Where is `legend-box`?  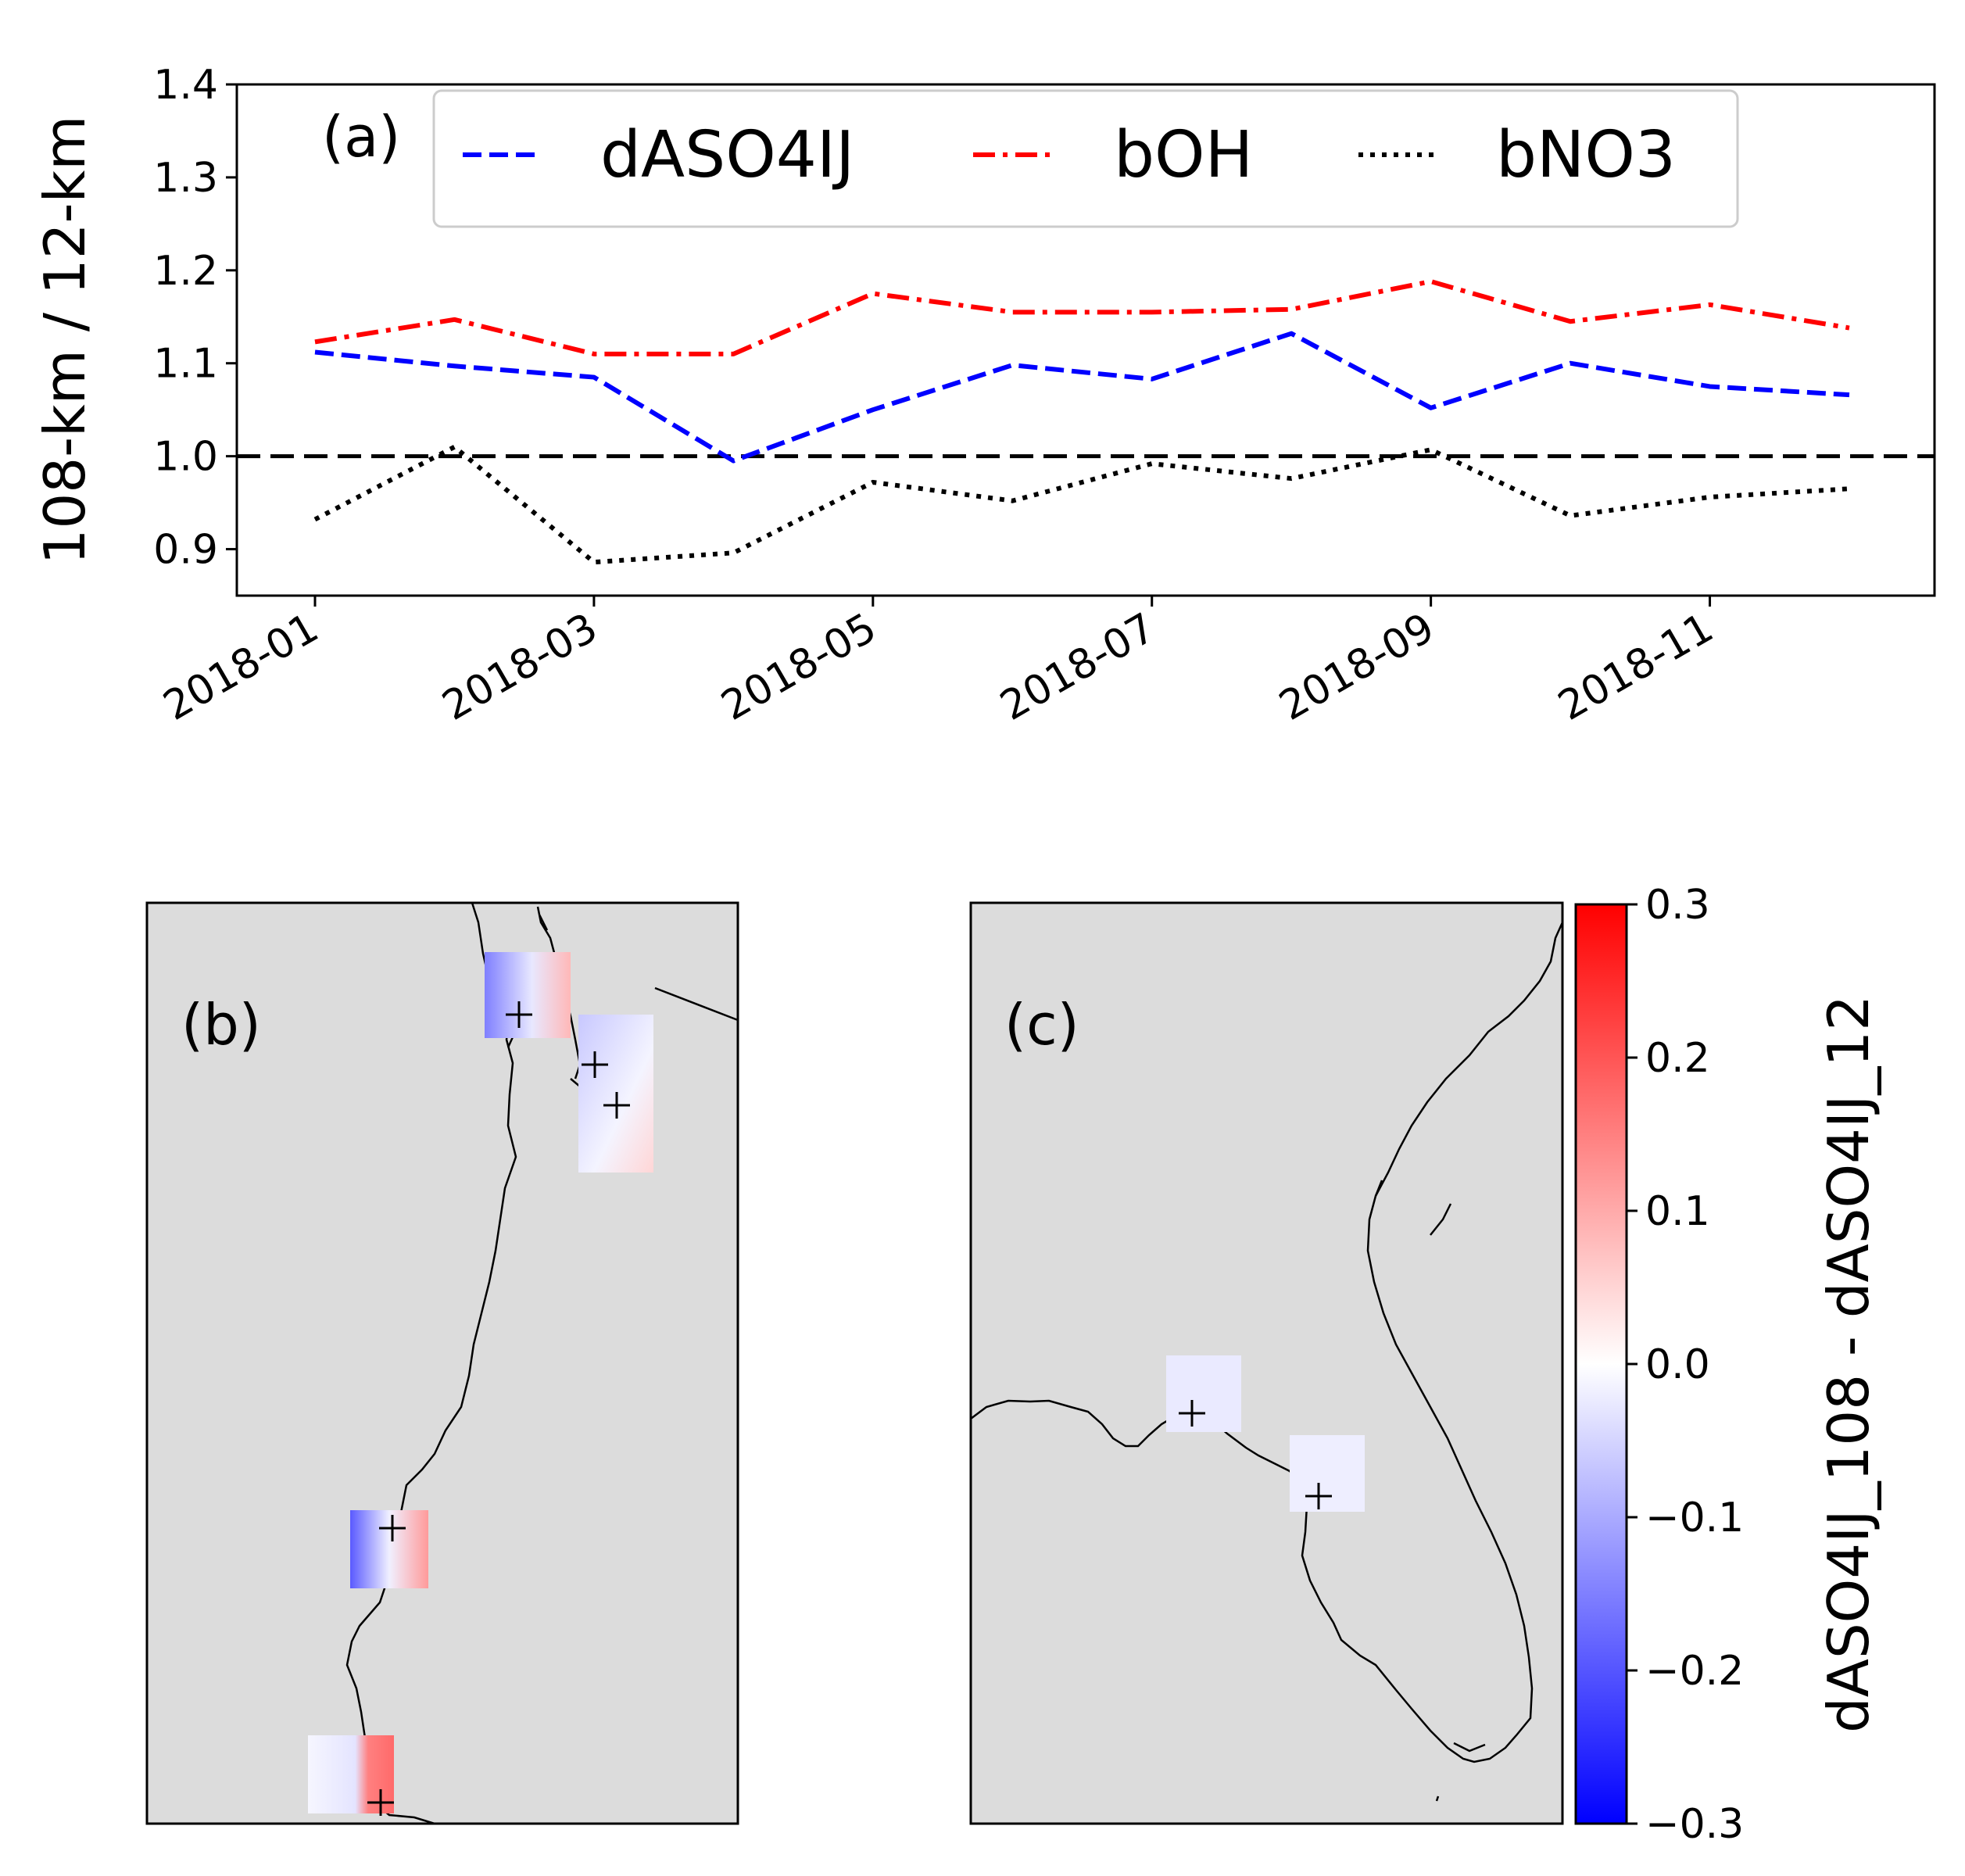 legend-box is located at coordinates (1085, 158).